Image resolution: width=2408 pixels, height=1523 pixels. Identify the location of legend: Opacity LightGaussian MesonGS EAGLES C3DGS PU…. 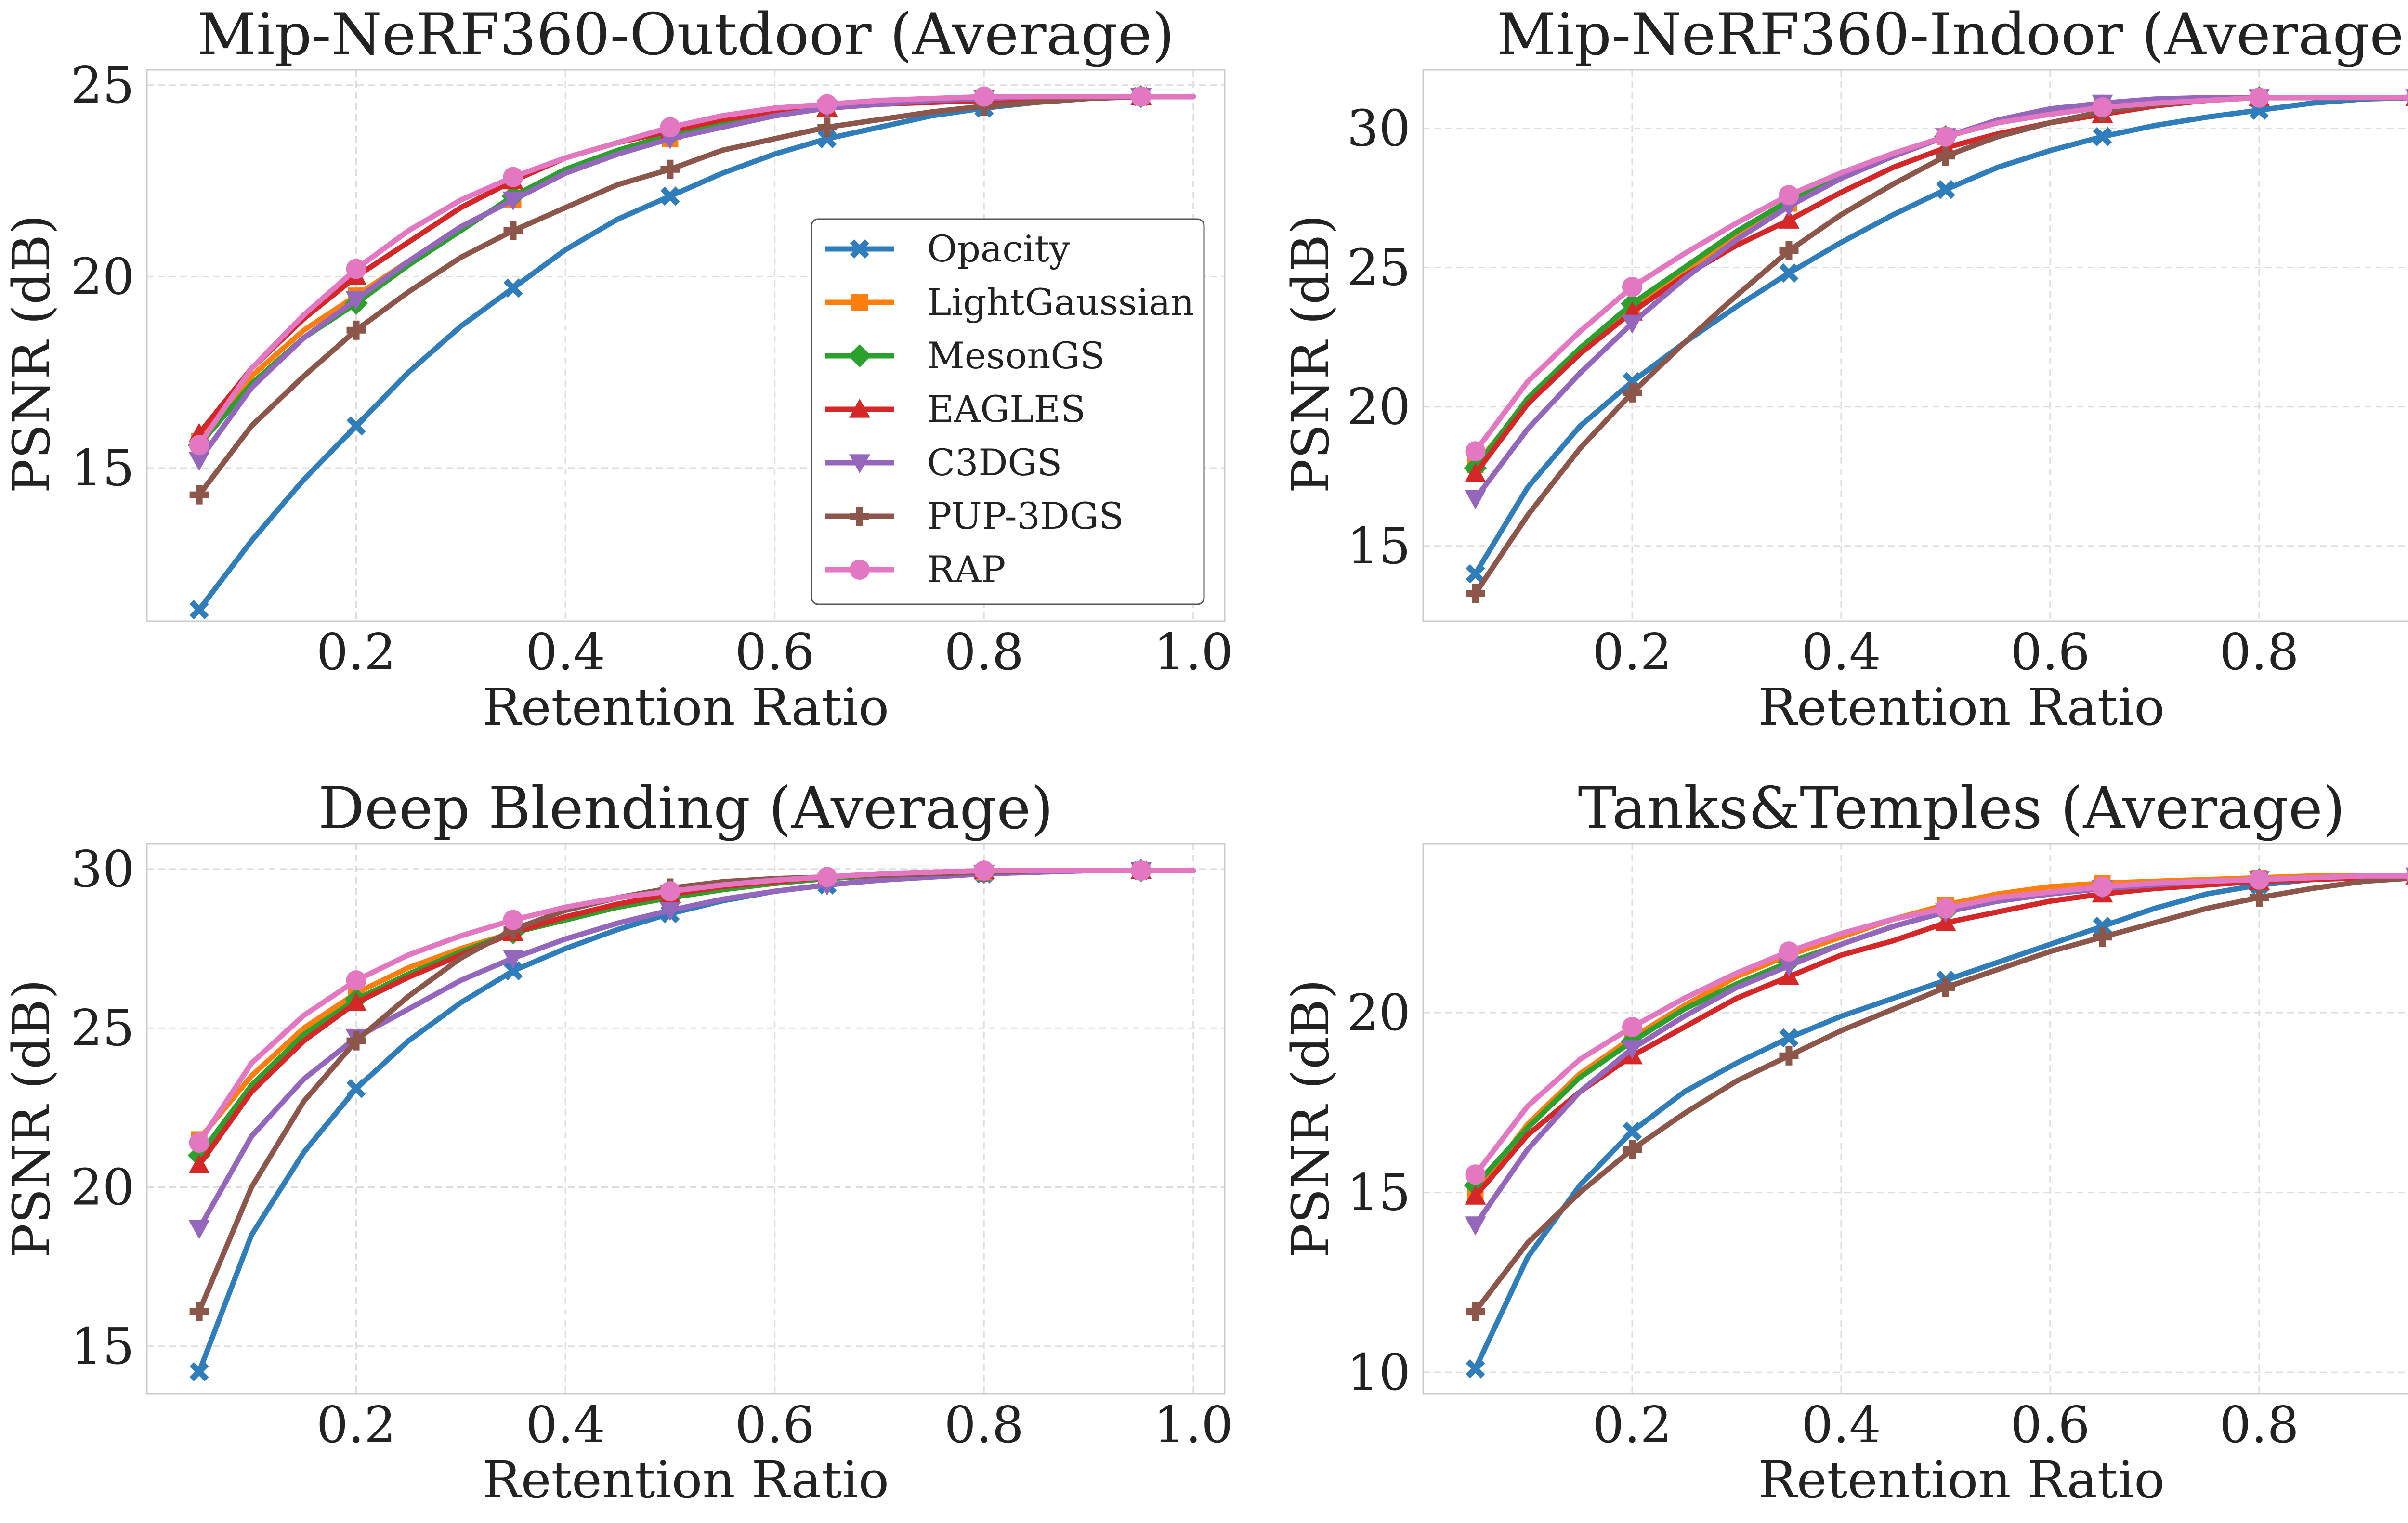
(1008, 411).